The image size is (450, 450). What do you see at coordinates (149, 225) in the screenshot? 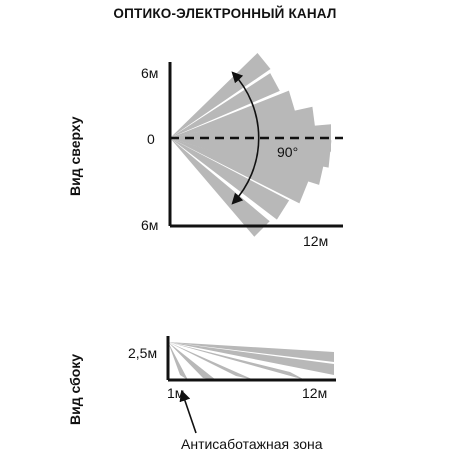
I see `y-label-bottom: 6м` at bounding box center [149, 225].